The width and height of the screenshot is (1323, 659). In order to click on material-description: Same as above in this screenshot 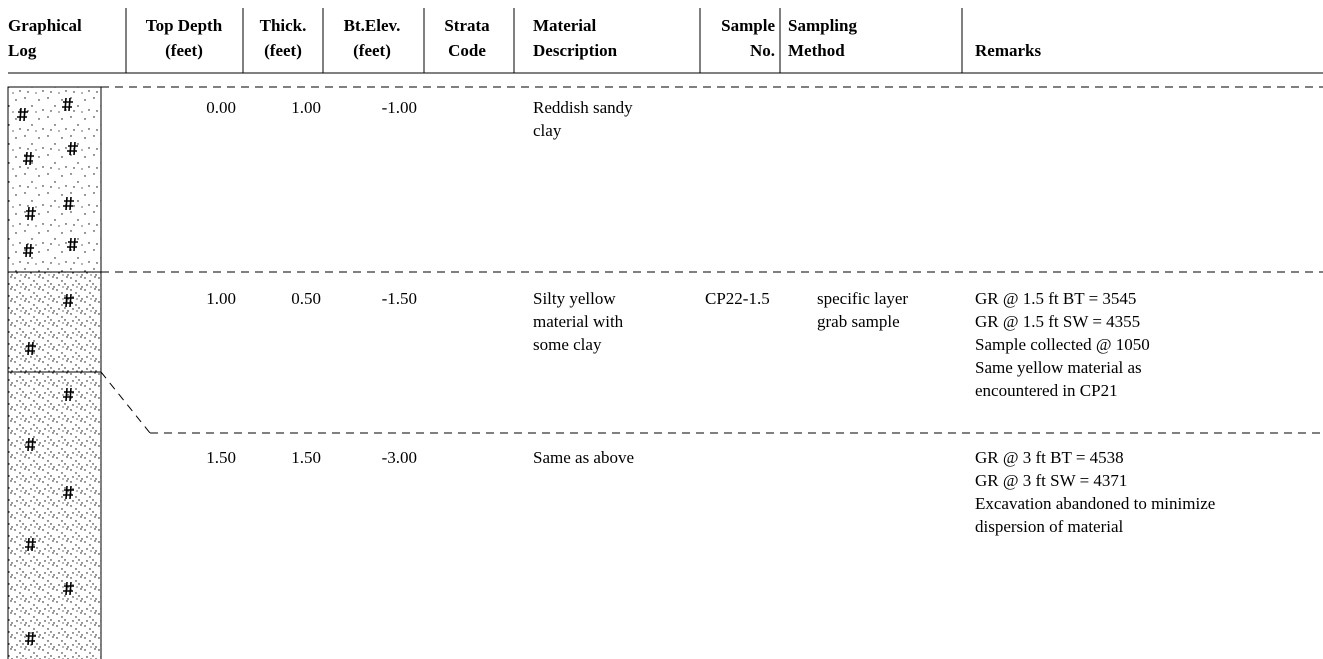, I will do `click(583, 457)`.